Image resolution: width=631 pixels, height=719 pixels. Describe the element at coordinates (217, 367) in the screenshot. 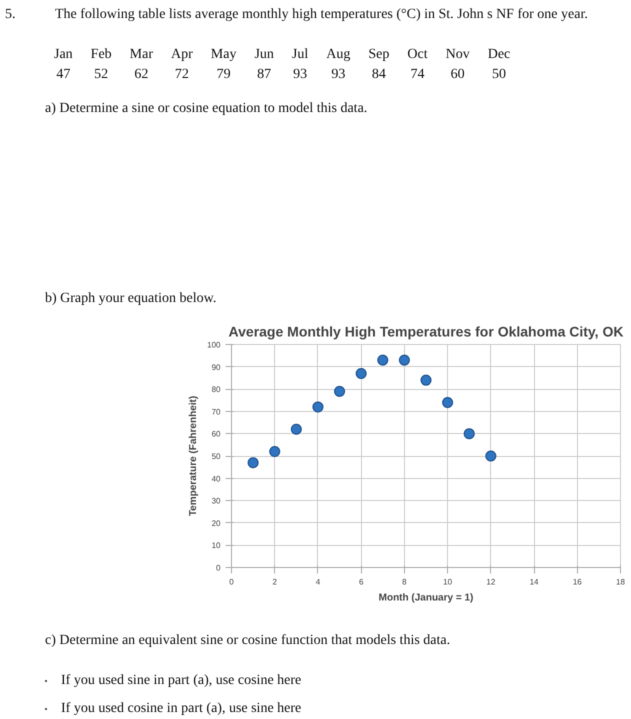

I see `y-tick-label: 90` at that location.